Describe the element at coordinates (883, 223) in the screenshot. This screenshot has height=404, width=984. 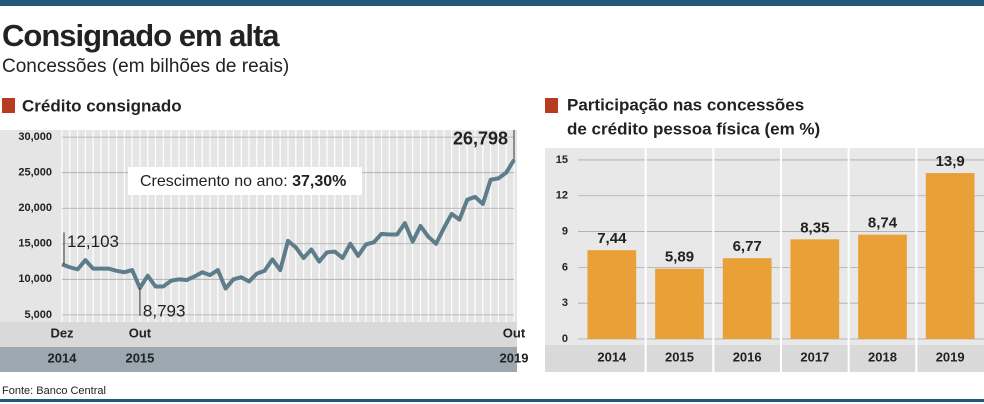
I see `data-label: 8,74` at that location.